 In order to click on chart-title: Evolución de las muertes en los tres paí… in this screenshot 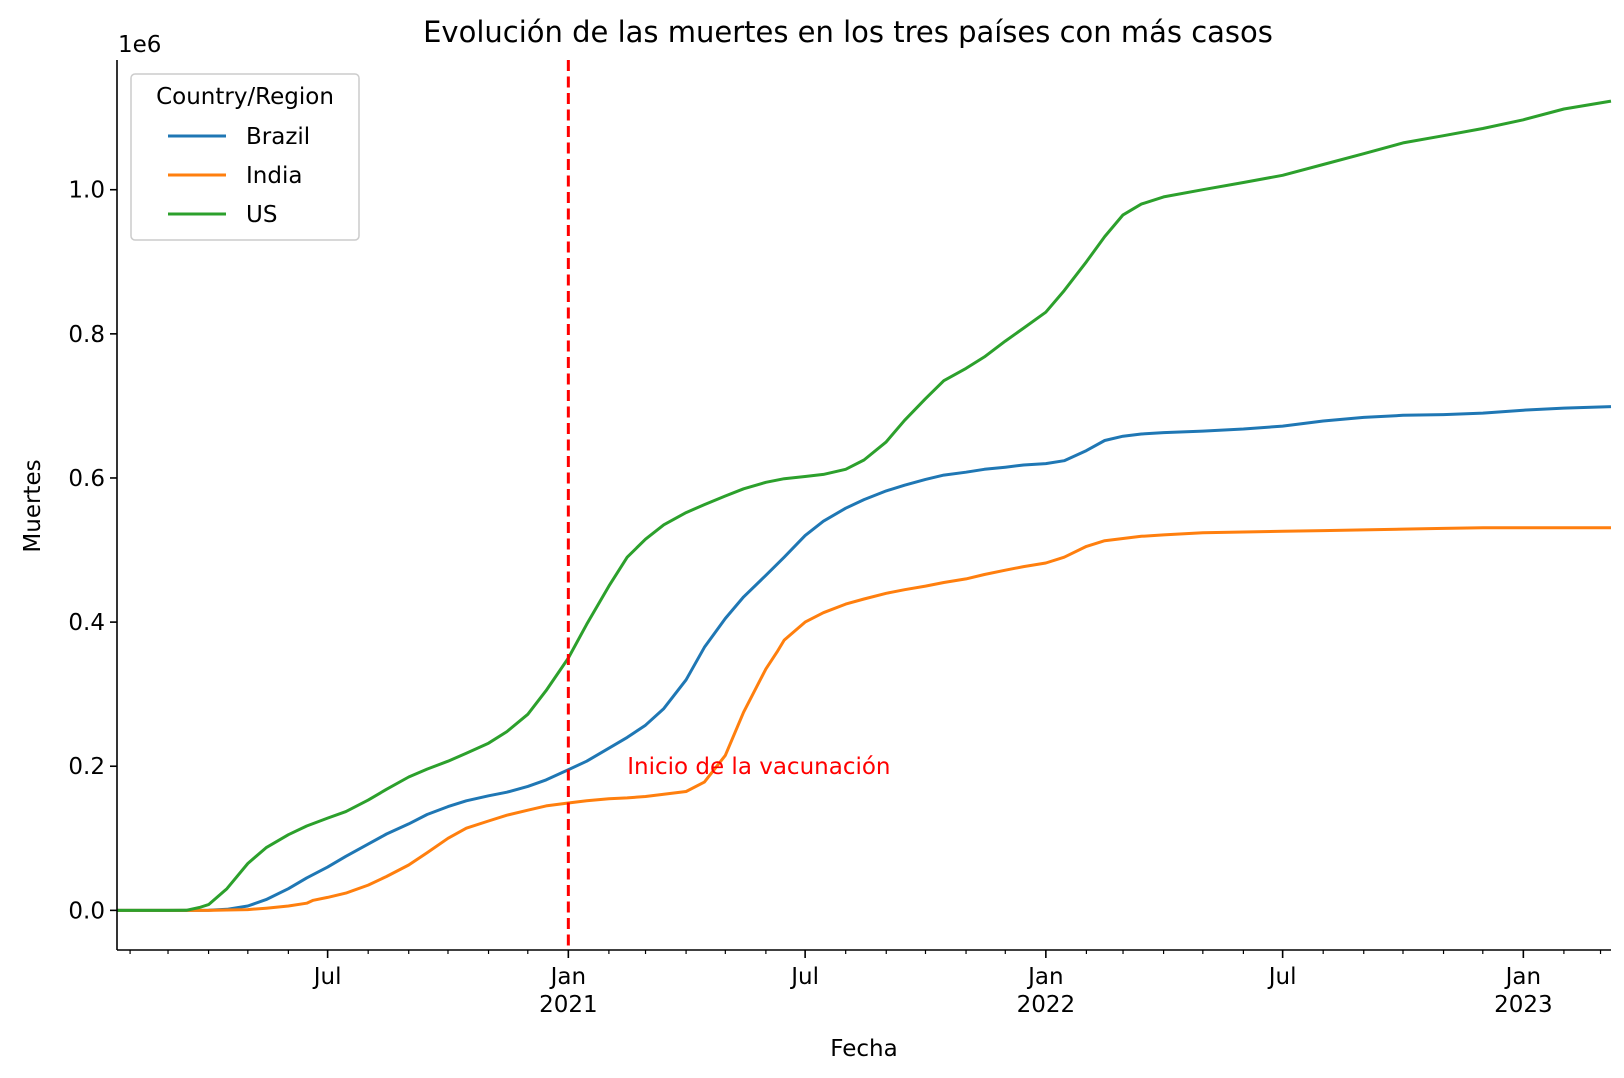, I will do `click(848, 32)`.